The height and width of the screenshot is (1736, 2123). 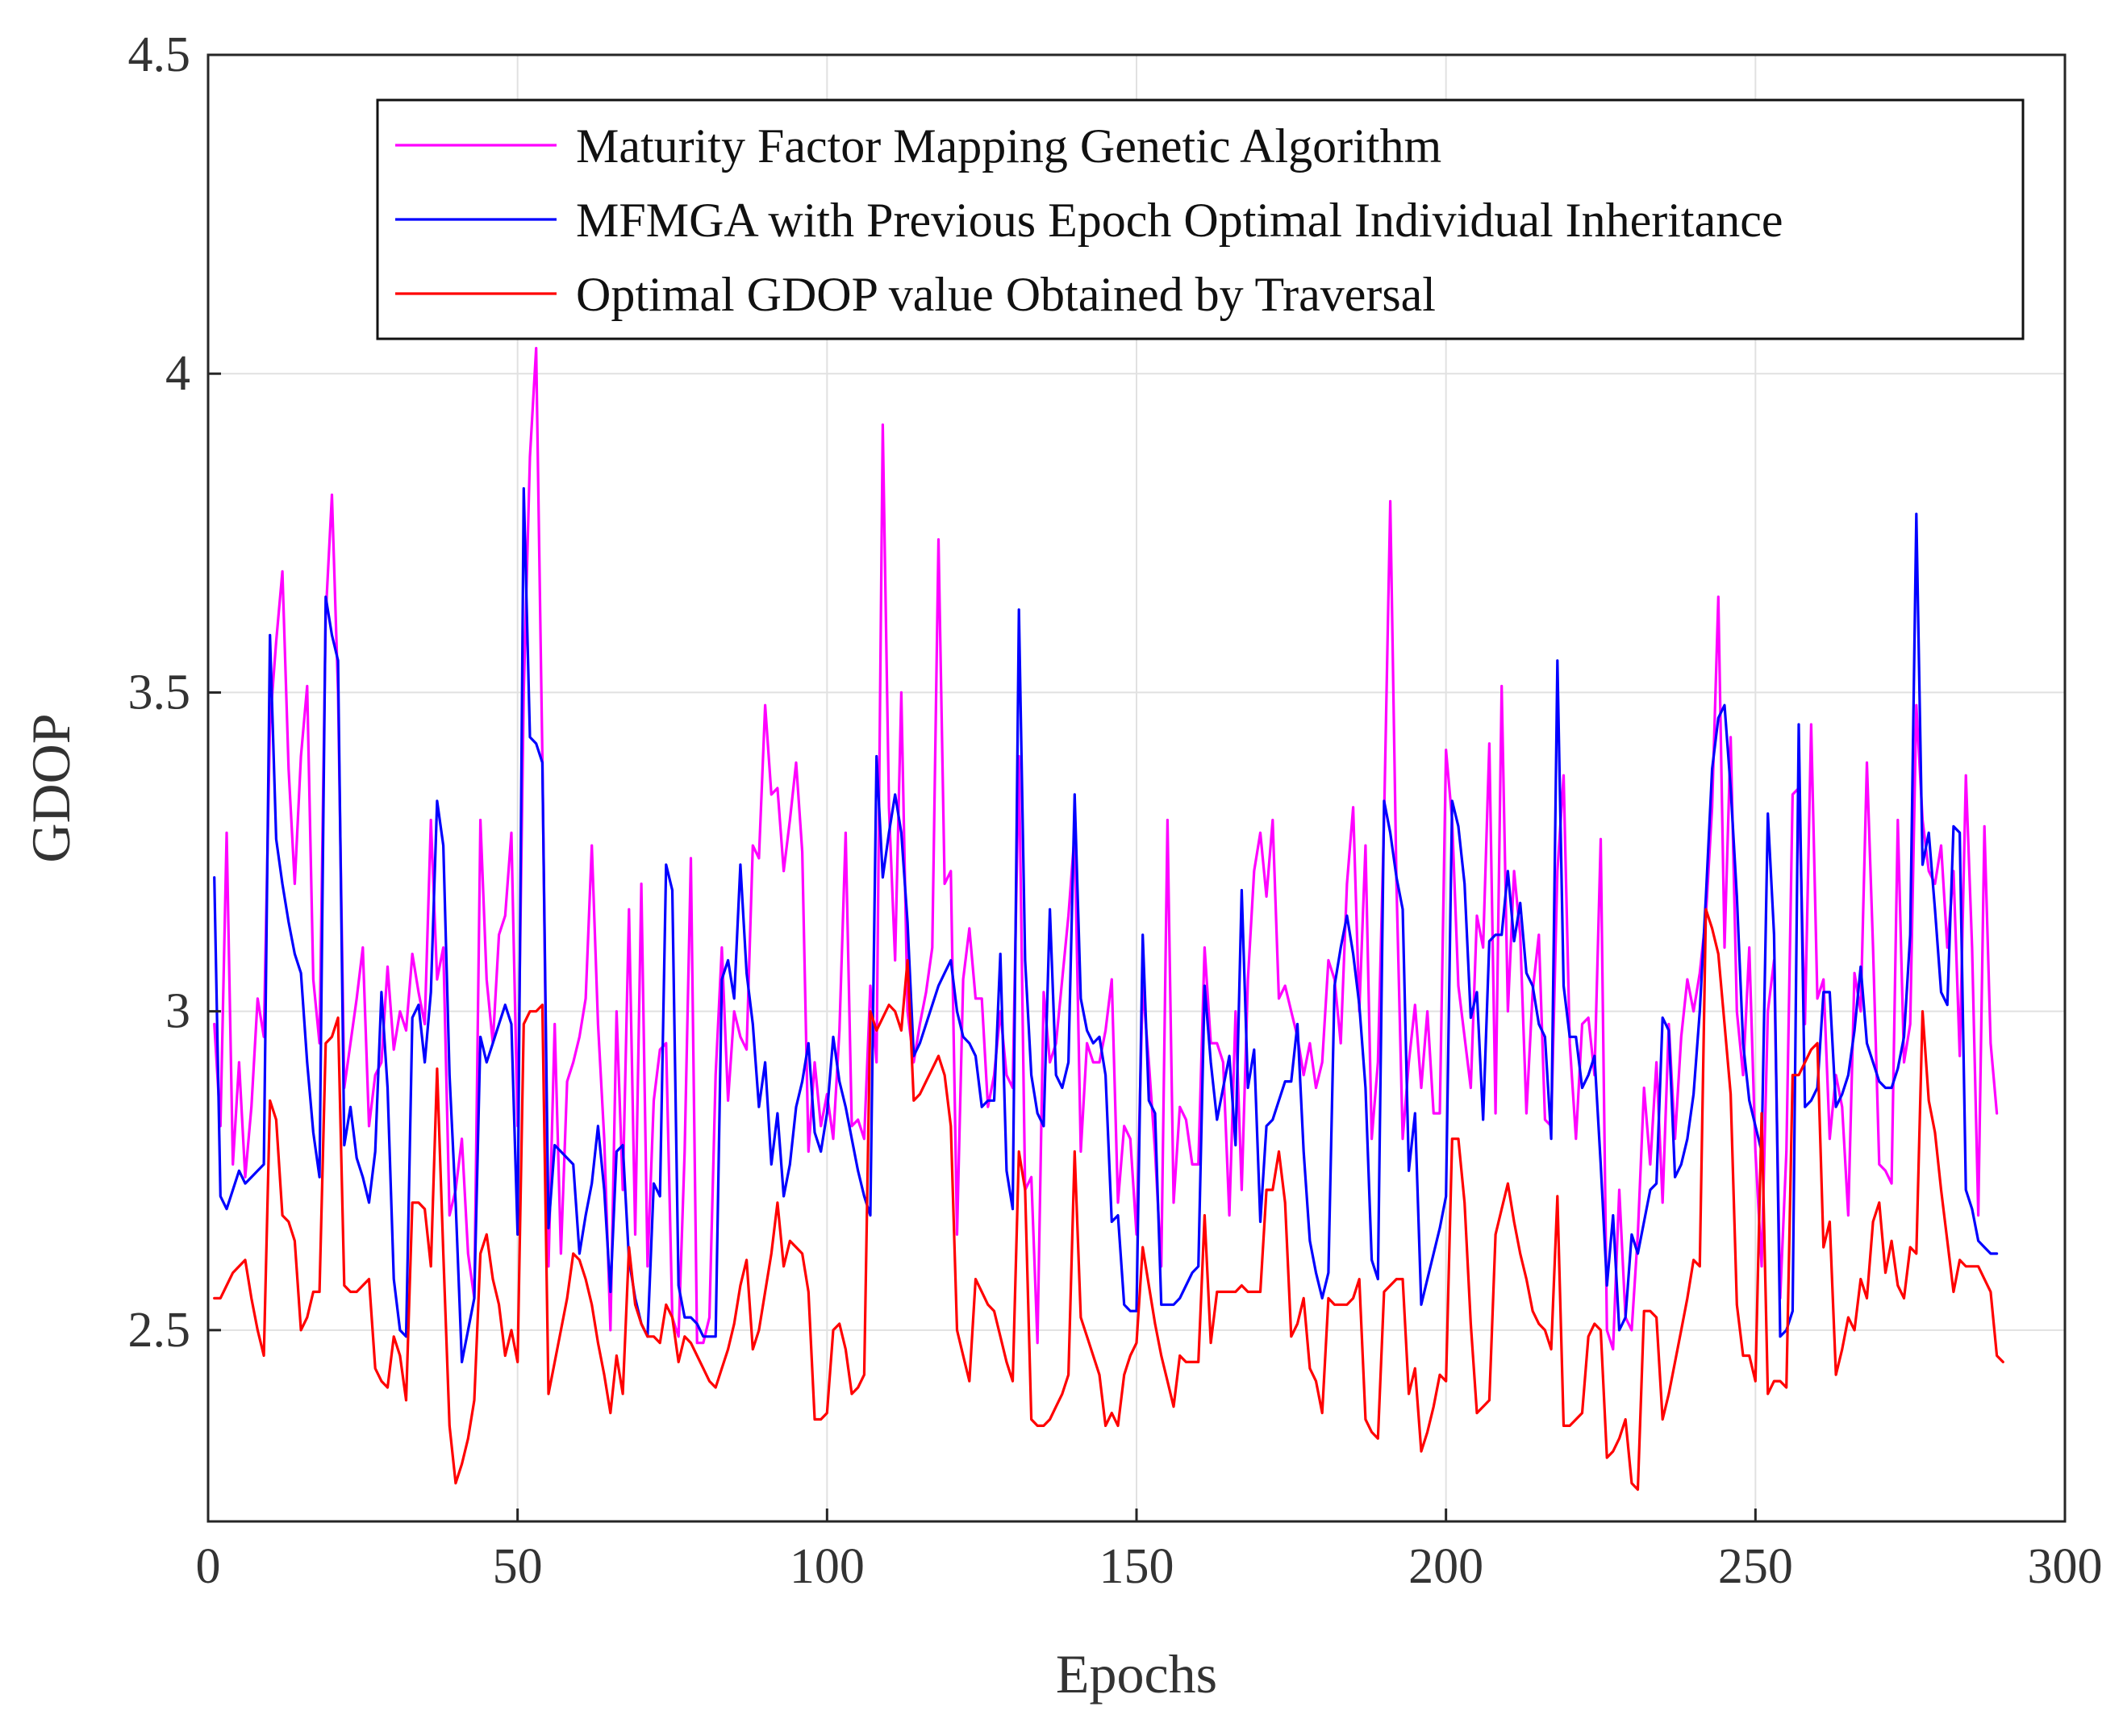 I want to click on y-tick-label: 4, so click(x=177, y=374).